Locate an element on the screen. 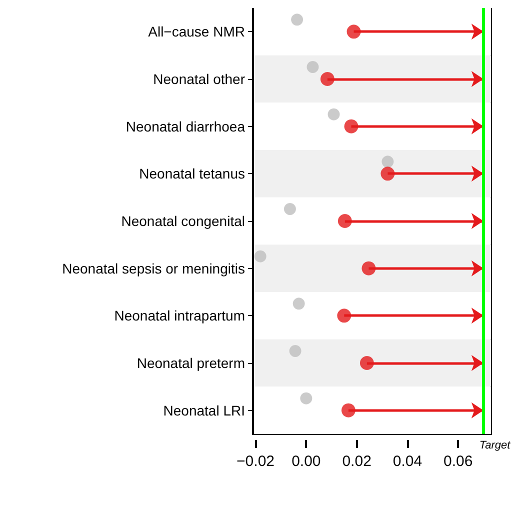 The width and height of the screenshot is (529, 512). x-tick-label: 0.06 is located at coordinates (458, 461).